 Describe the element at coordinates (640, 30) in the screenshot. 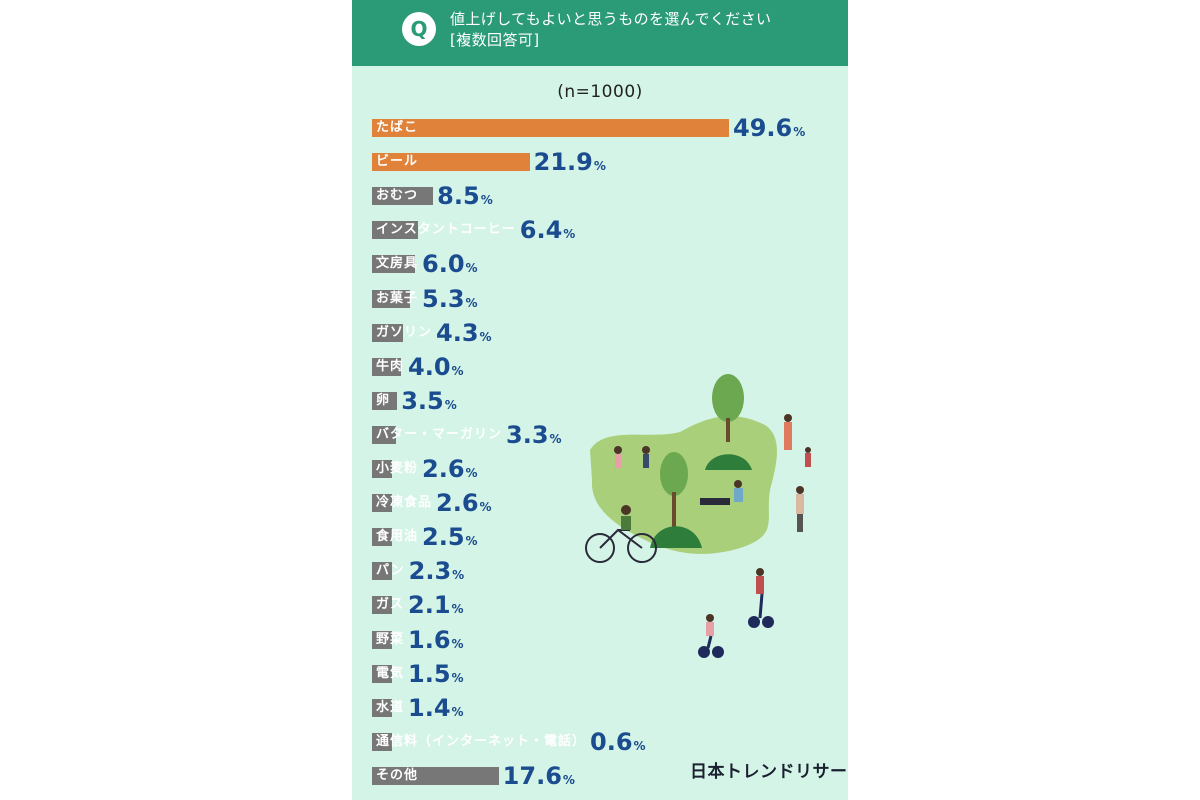

I see `question-text: 値上げしてもよいと思うものを選んでください [複数回答可]` at that location.